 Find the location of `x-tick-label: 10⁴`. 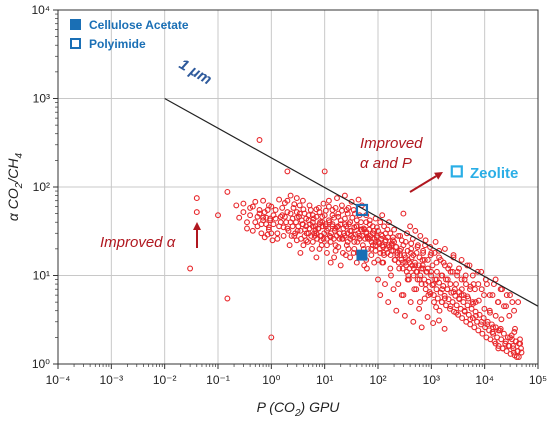

x-tick-label: 10⁴ is located at coordinates (484, 380).